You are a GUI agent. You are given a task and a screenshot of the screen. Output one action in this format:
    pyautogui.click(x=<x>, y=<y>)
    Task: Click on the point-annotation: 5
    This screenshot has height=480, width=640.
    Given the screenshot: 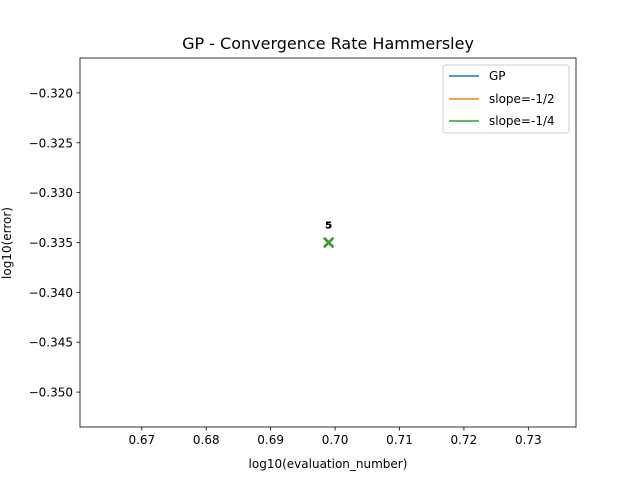 What is the action you would take?
    pyautogui.click(x=328, y=226)
    